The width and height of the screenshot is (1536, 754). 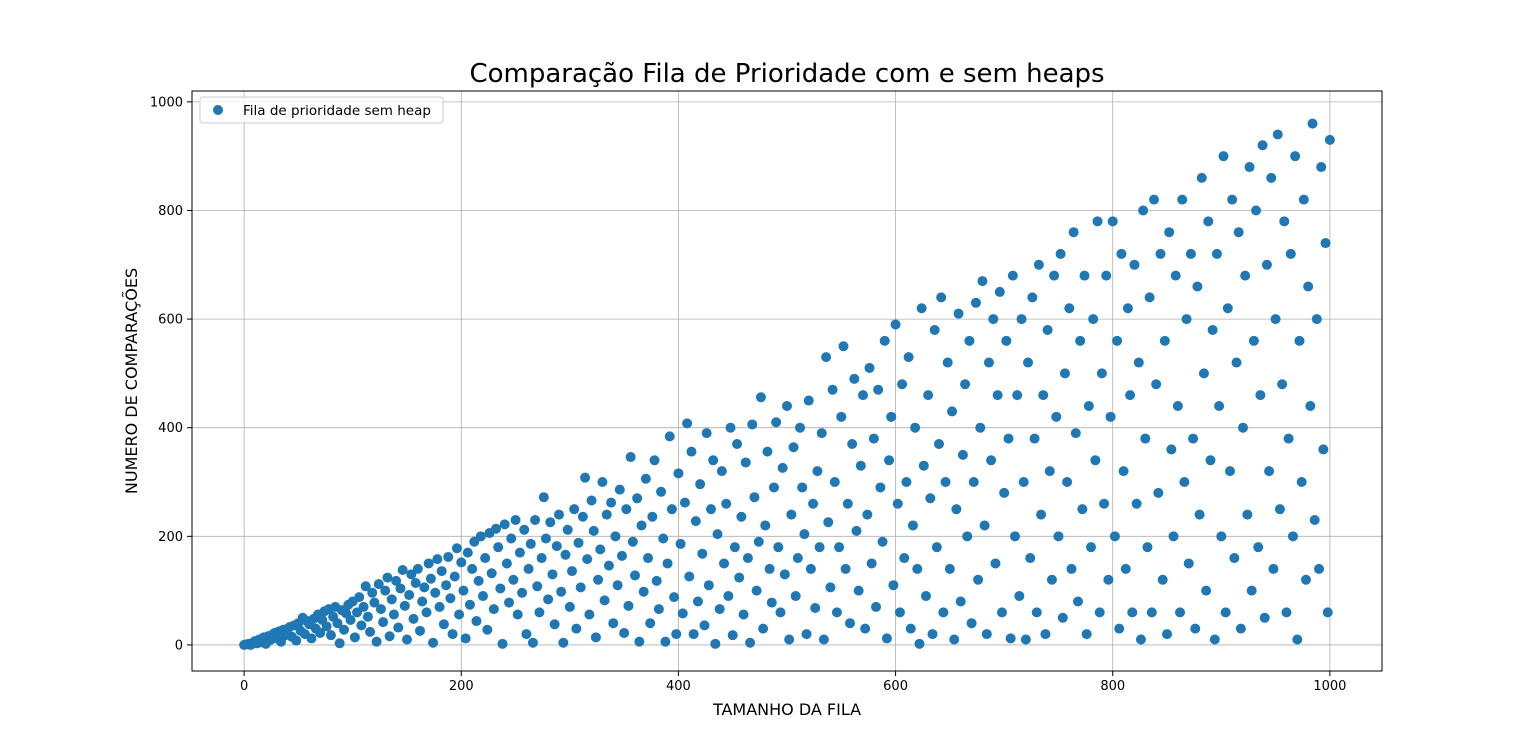 What do you see at coordinates (179, 645) in the screenshot?
I see `y-tick-label: 0` at bounding box center [179, 645].